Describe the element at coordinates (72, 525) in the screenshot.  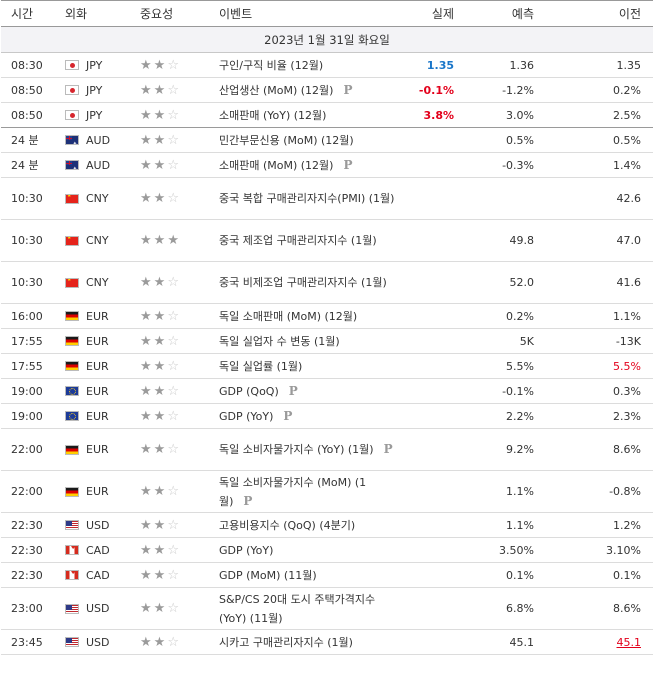
I see `us-flag-icon` at that location.